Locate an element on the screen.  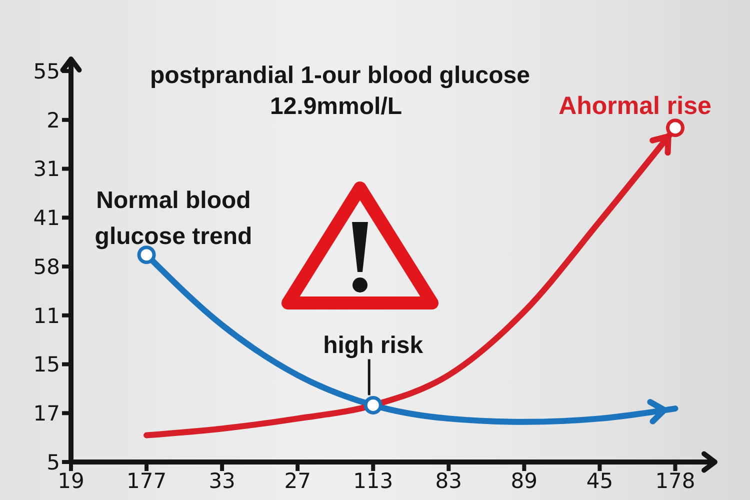
category-label: 17 is located at coordinates (46, 414).